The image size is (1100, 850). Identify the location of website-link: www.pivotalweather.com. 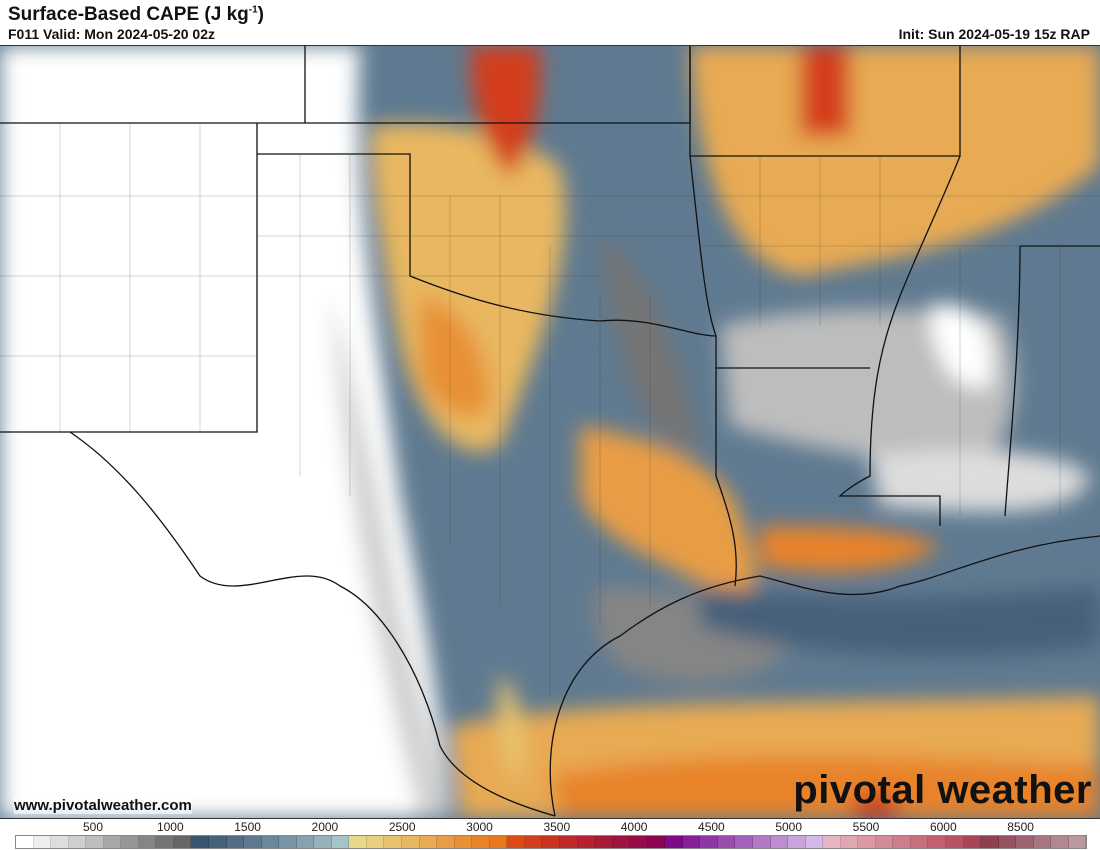
(103, 805).